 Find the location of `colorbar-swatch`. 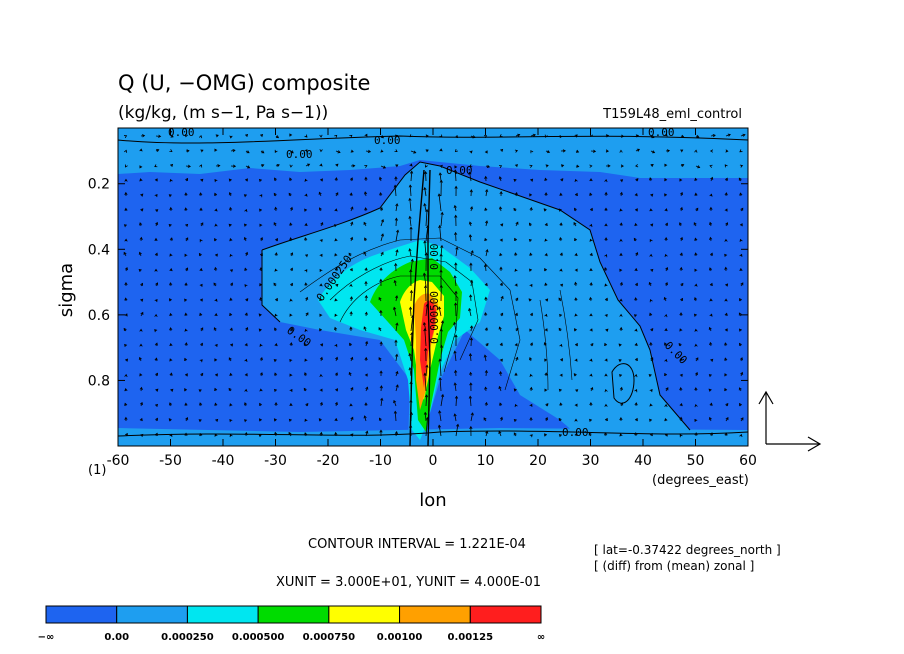

colorbar-swatch is located at coordinates (505, 614).